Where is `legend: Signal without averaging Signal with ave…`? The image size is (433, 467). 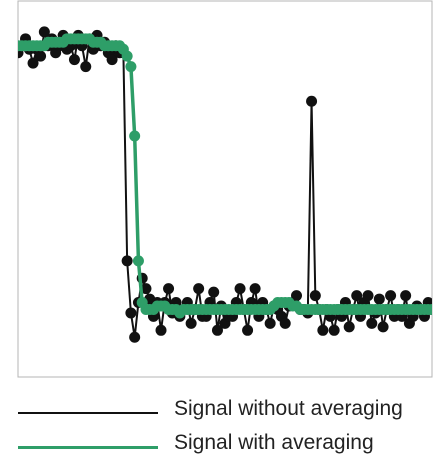
legend: Signal without averaging Signal with ave… is located at coordinates (225, 429).